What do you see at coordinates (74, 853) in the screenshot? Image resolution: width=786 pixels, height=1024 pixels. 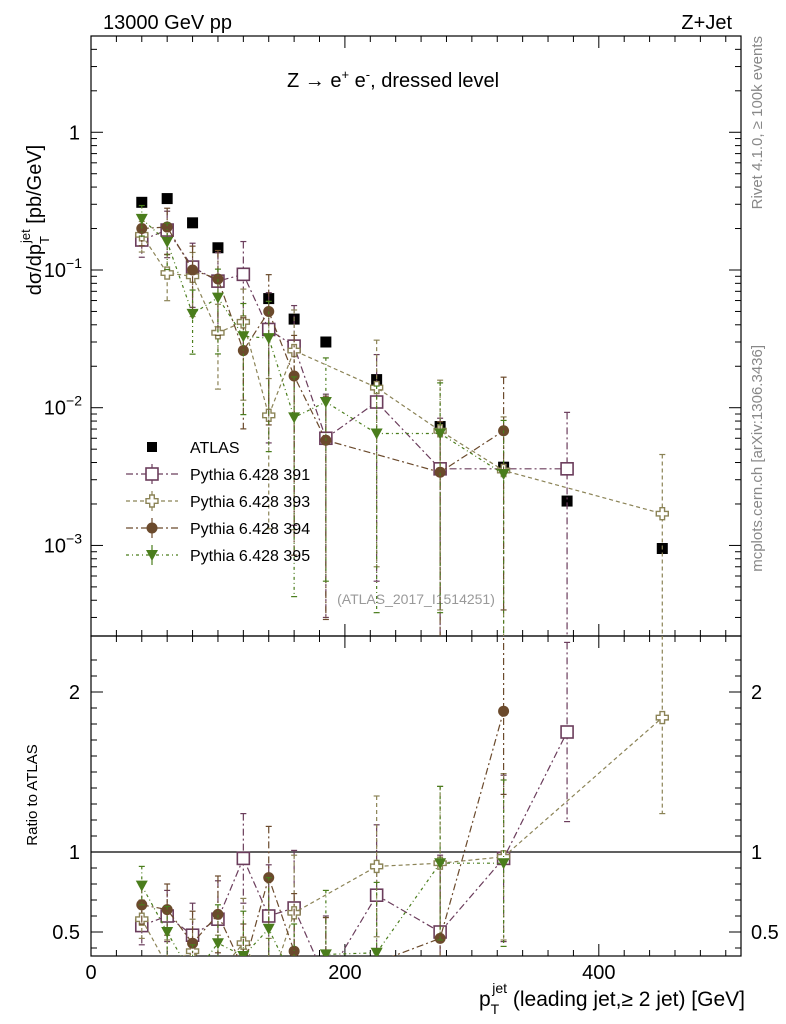 I see `ratio-y-tick-label: 1` at bounding box center [74, 853].